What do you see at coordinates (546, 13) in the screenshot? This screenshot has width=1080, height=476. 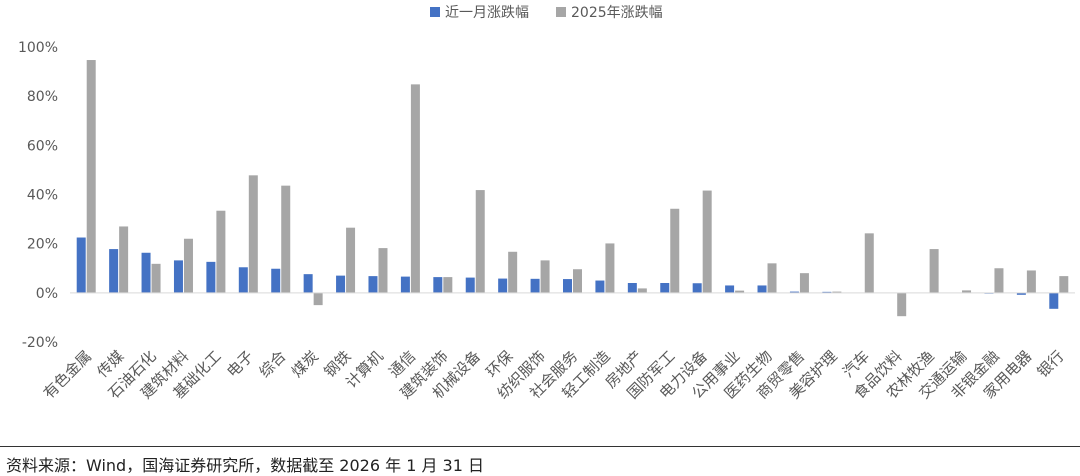 I see `chart-legend: 近一月涨跌幅 2025年涨跌幅` at bounding box center [546, 13].